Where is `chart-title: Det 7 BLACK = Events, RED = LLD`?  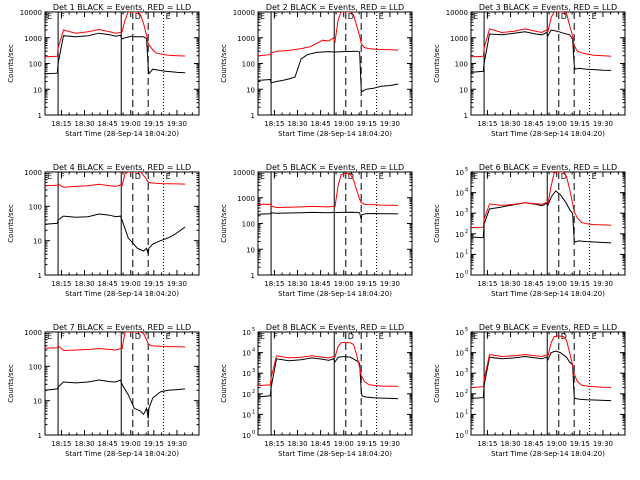 chart-title: Det 7 BLACK = Events, RED = LLD is located at coordinates (122, 327).